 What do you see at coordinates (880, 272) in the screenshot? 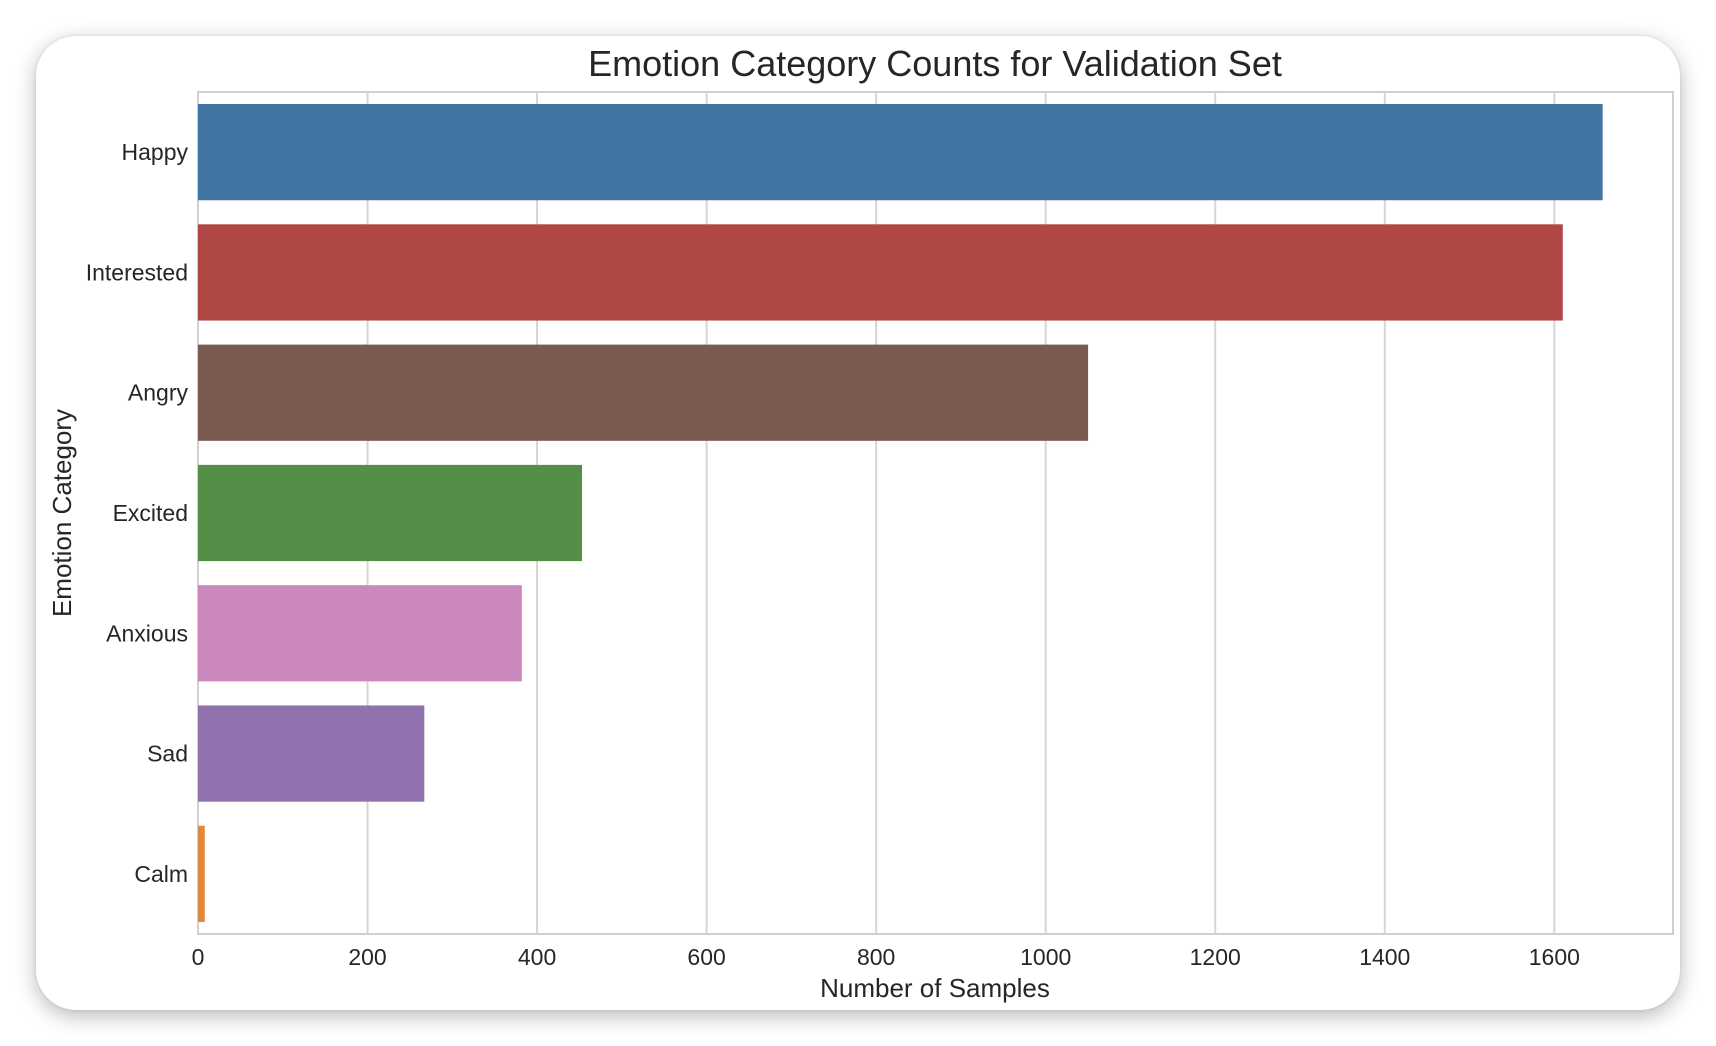
I see `bar-interested` at bounding box center [880, 272].